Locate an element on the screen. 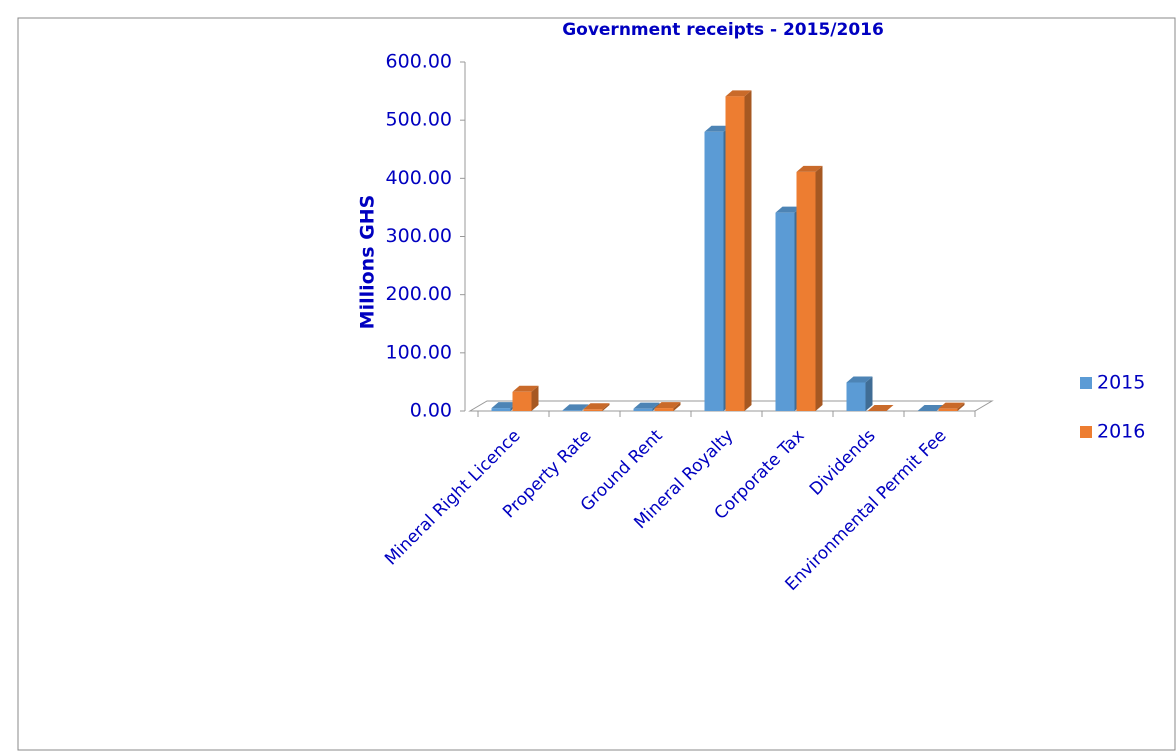  y-tick-label: 600.00 is located at coordinates (419, 62).